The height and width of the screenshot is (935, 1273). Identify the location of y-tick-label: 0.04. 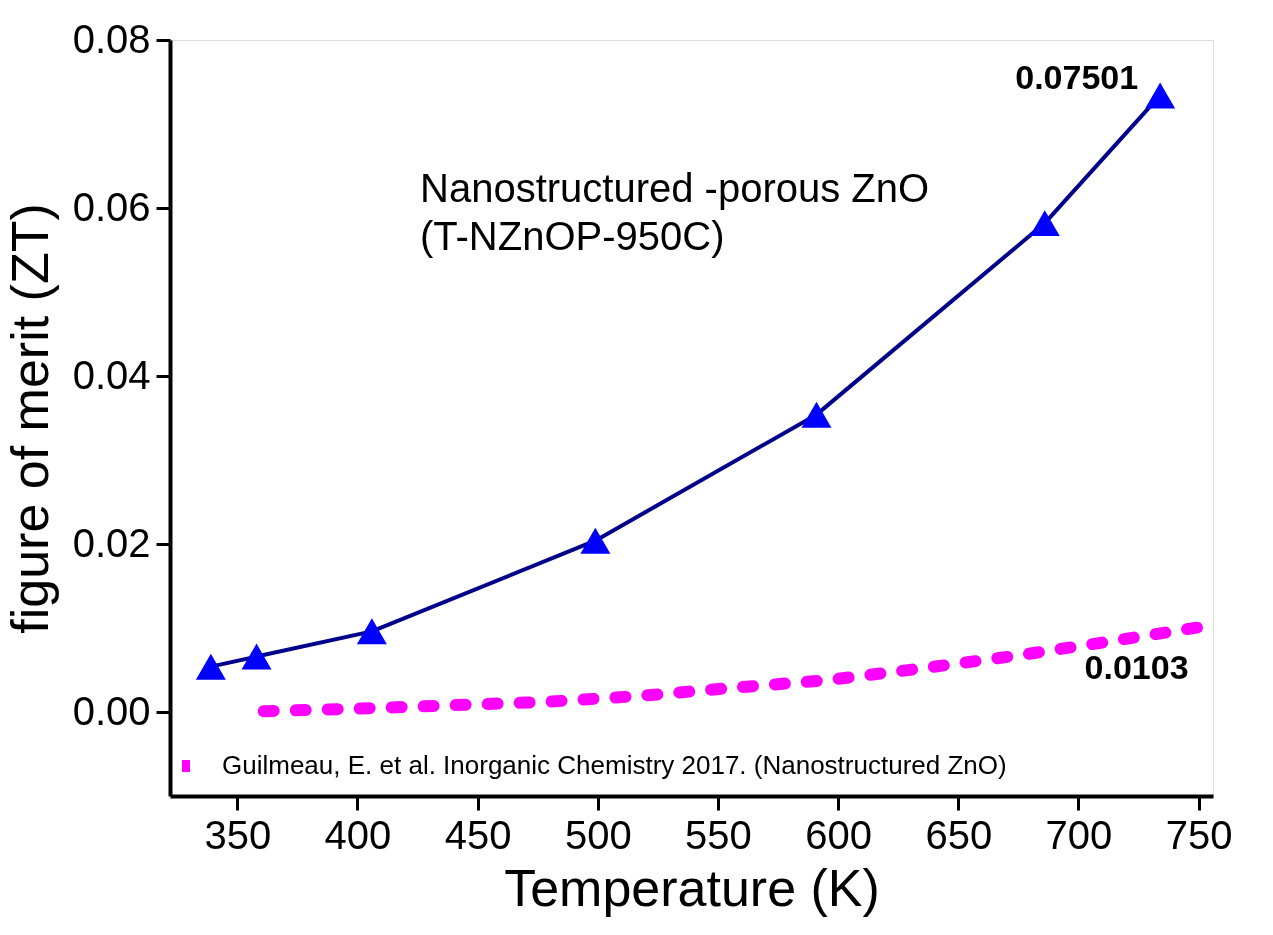
(111, 374).